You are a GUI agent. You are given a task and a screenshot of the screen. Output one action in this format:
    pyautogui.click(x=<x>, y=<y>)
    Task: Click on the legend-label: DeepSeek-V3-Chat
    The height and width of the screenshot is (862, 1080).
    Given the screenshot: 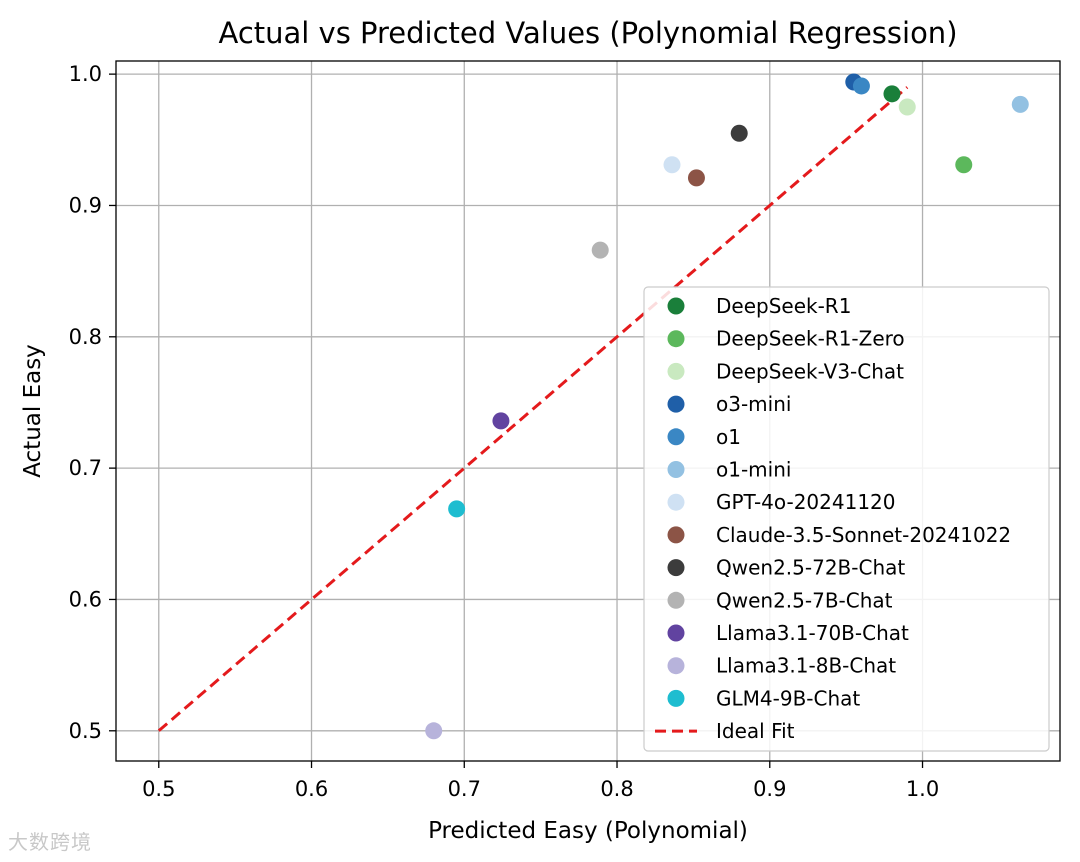 What is the action you would take?
    pyautogui.click(x=810, y=371)
    